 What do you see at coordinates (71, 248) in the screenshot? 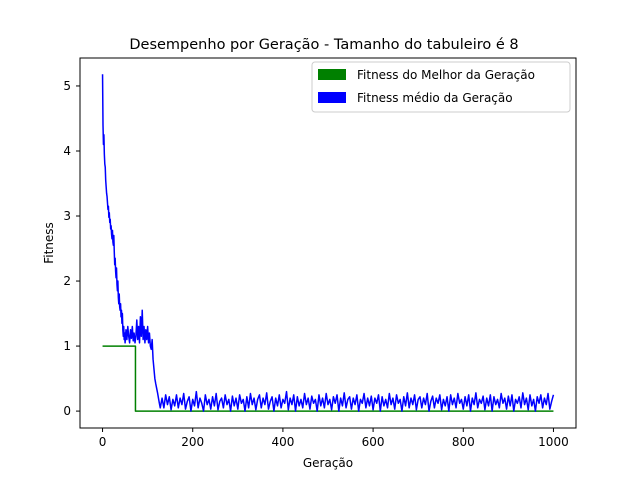
I see `y-axis-ticks: 0 1 2 3 4 5` at bounding box center [71, 248].